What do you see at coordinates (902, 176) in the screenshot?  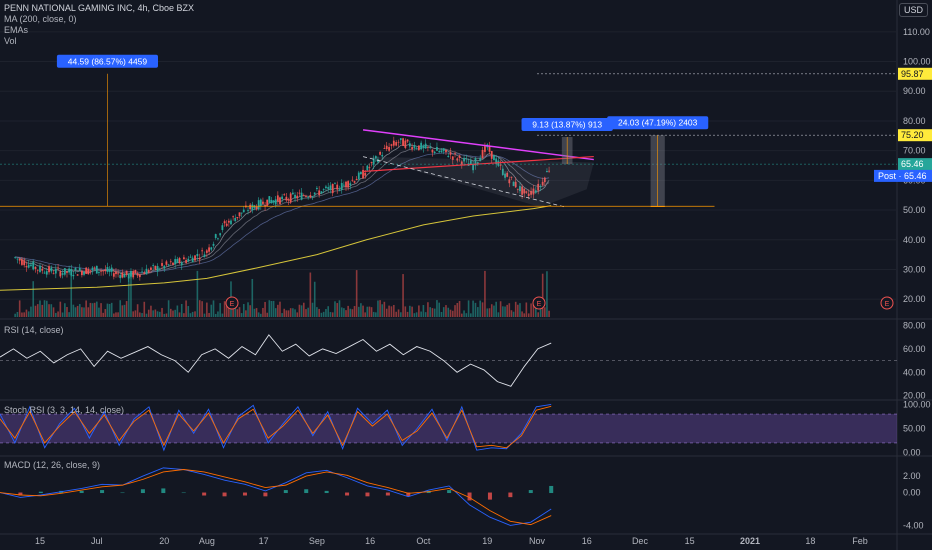 I see `post-market-label: Post · 65.46` at bounding box center [902, 176].